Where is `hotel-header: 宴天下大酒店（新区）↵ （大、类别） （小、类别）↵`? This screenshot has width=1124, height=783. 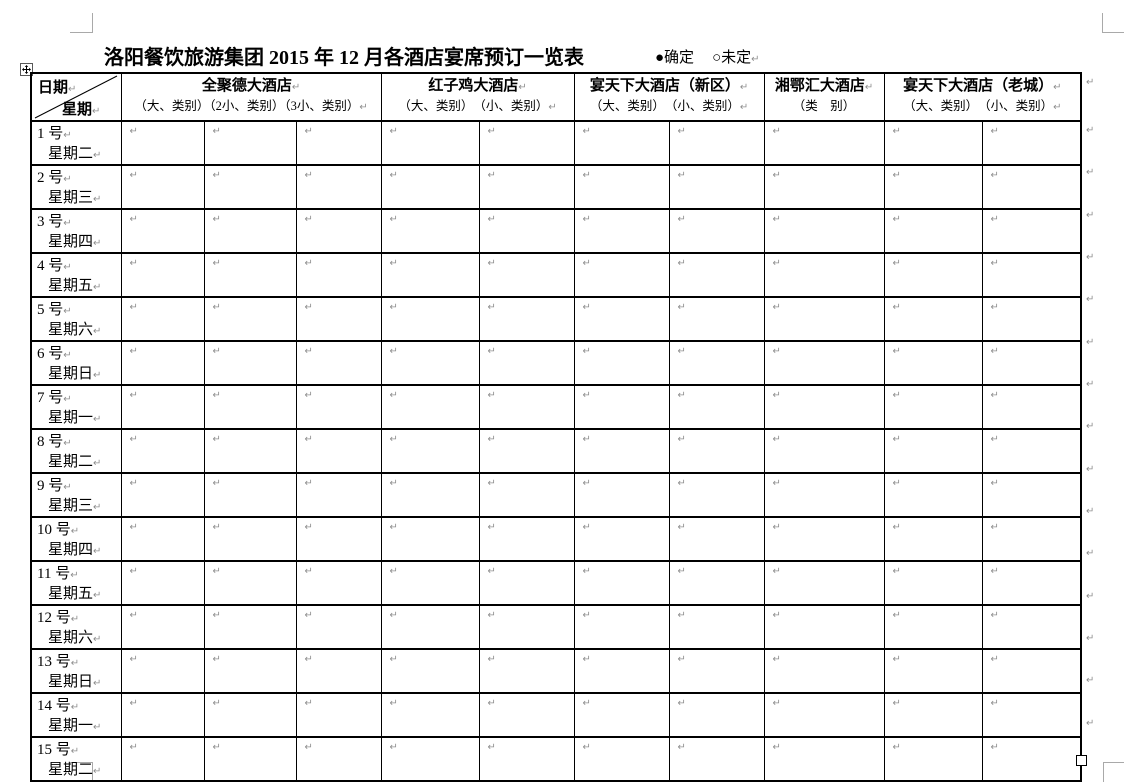 hotel-header: 宴天下大酒店（新区）↵ （大、类别） （小、类别）↵ is located at coordinates (669, 97).